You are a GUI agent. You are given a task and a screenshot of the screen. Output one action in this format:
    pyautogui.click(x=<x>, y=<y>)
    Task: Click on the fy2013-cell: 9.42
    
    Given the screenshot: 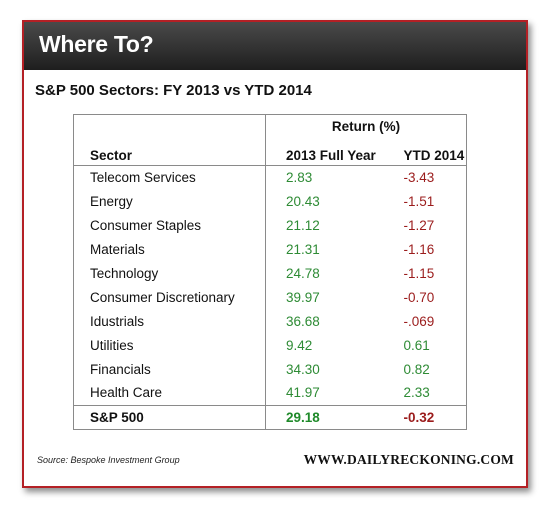 What is the action you would take?
    pyautogui.click(x=323, y=345)
    